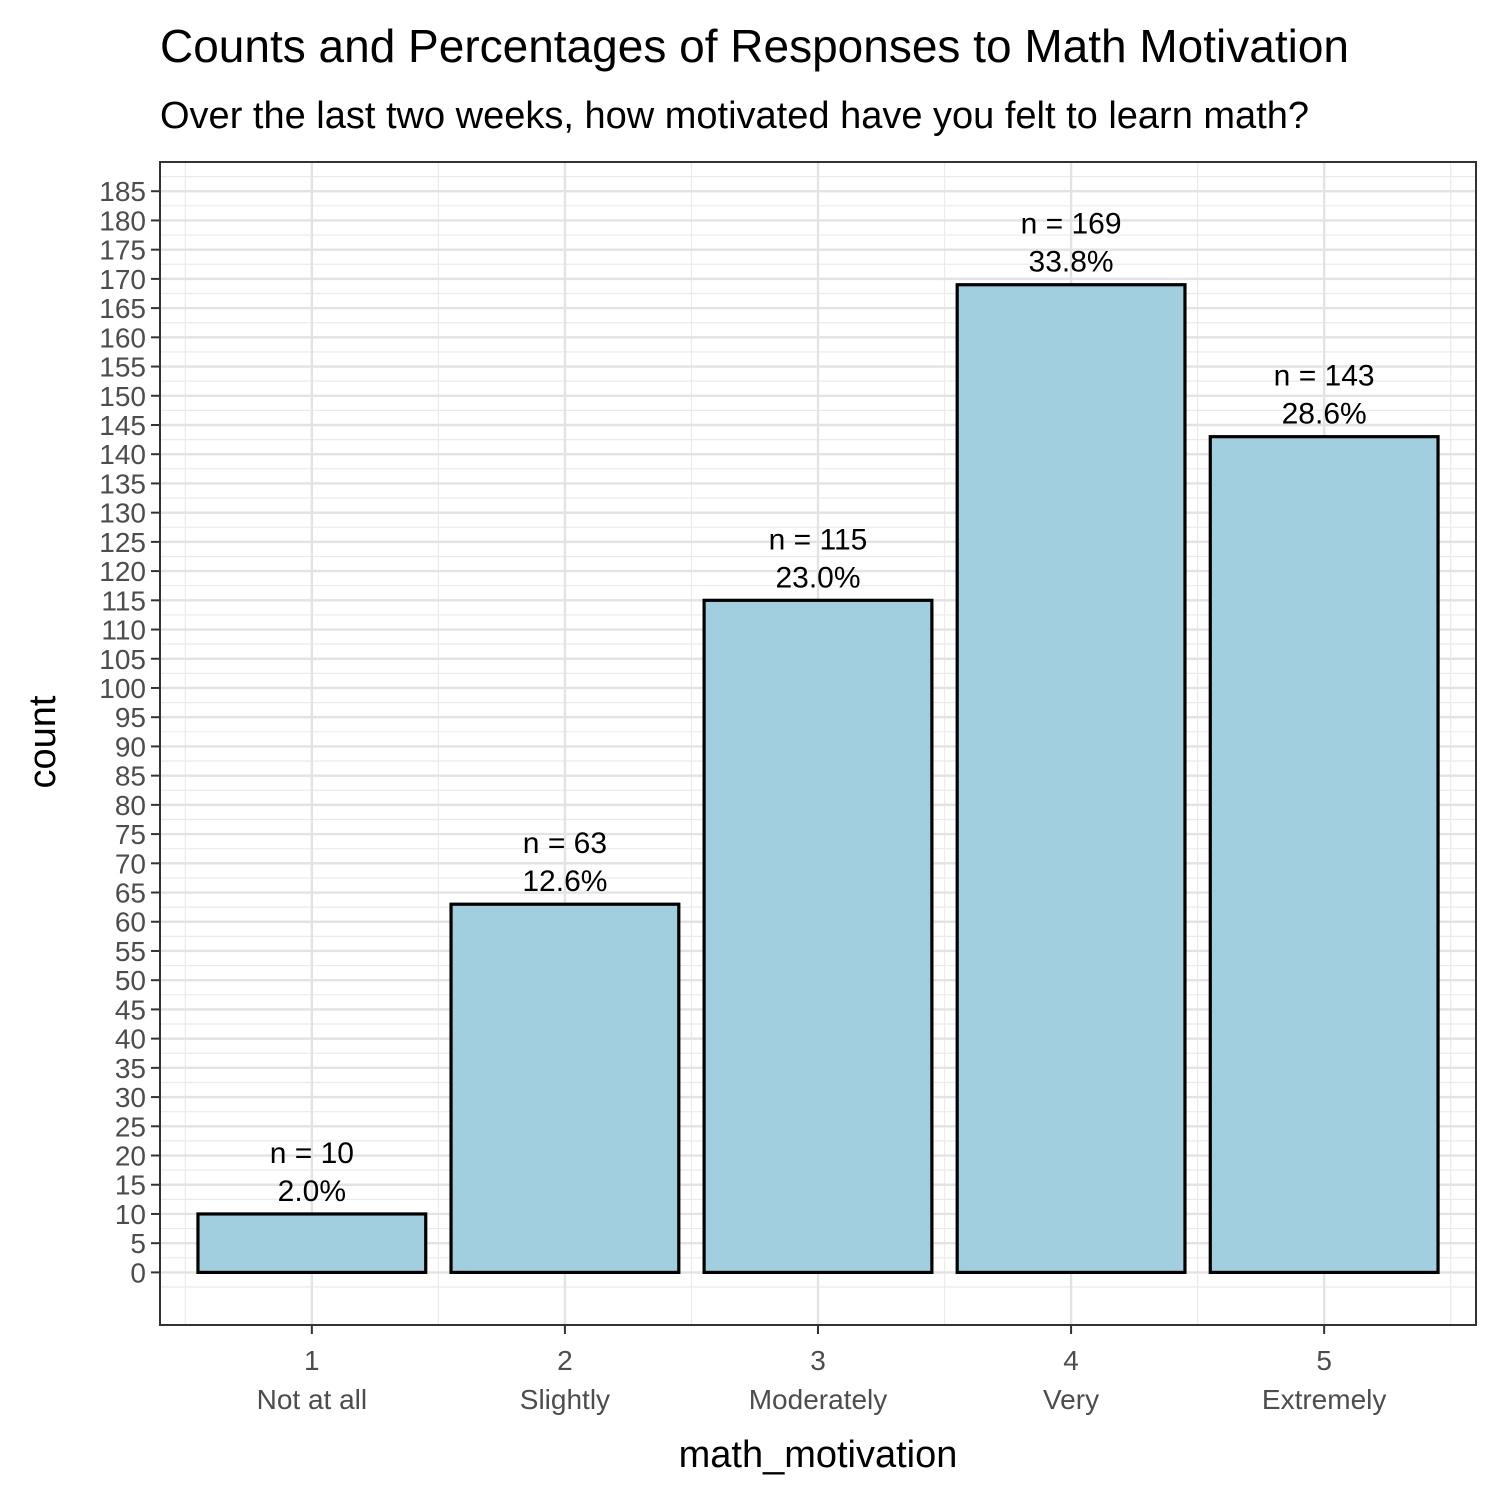 This screenshot has height=1500, width=1500. What do you see at coordinates (818, 1455) in the screenshot?
I see `x-axis-title: math_motivation` at bounding box center [818, 1455].